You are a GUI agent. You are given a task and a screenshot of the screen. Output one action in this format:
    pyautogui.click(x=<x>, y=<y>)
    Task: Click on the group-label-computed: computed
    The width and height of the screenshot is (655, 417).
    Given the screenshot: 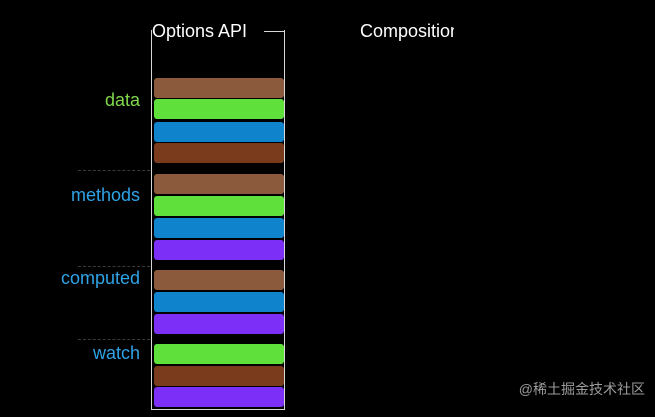 What is the action you would take?
    pyautogui.click(x=100, y=278)
    